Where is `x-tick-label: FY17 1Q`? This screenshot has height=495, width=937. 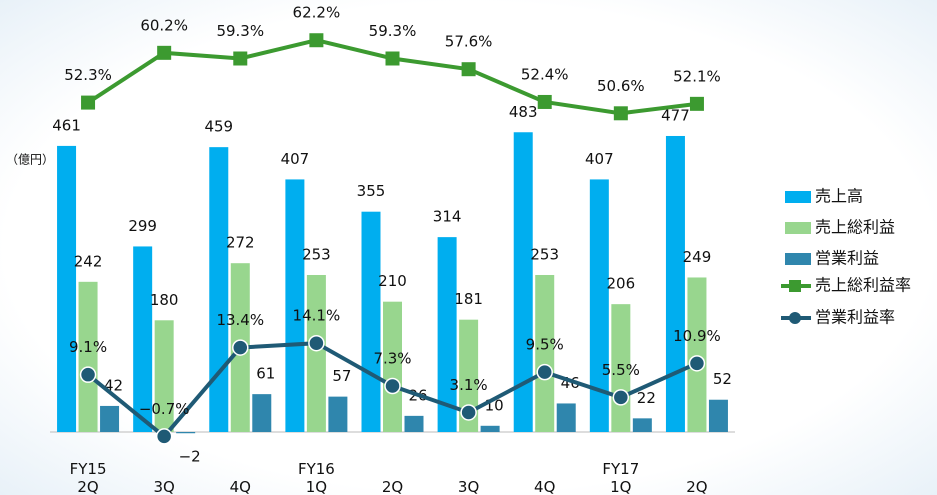 x-tick-label: FY17 1Q is located at coordinates (620, 477).